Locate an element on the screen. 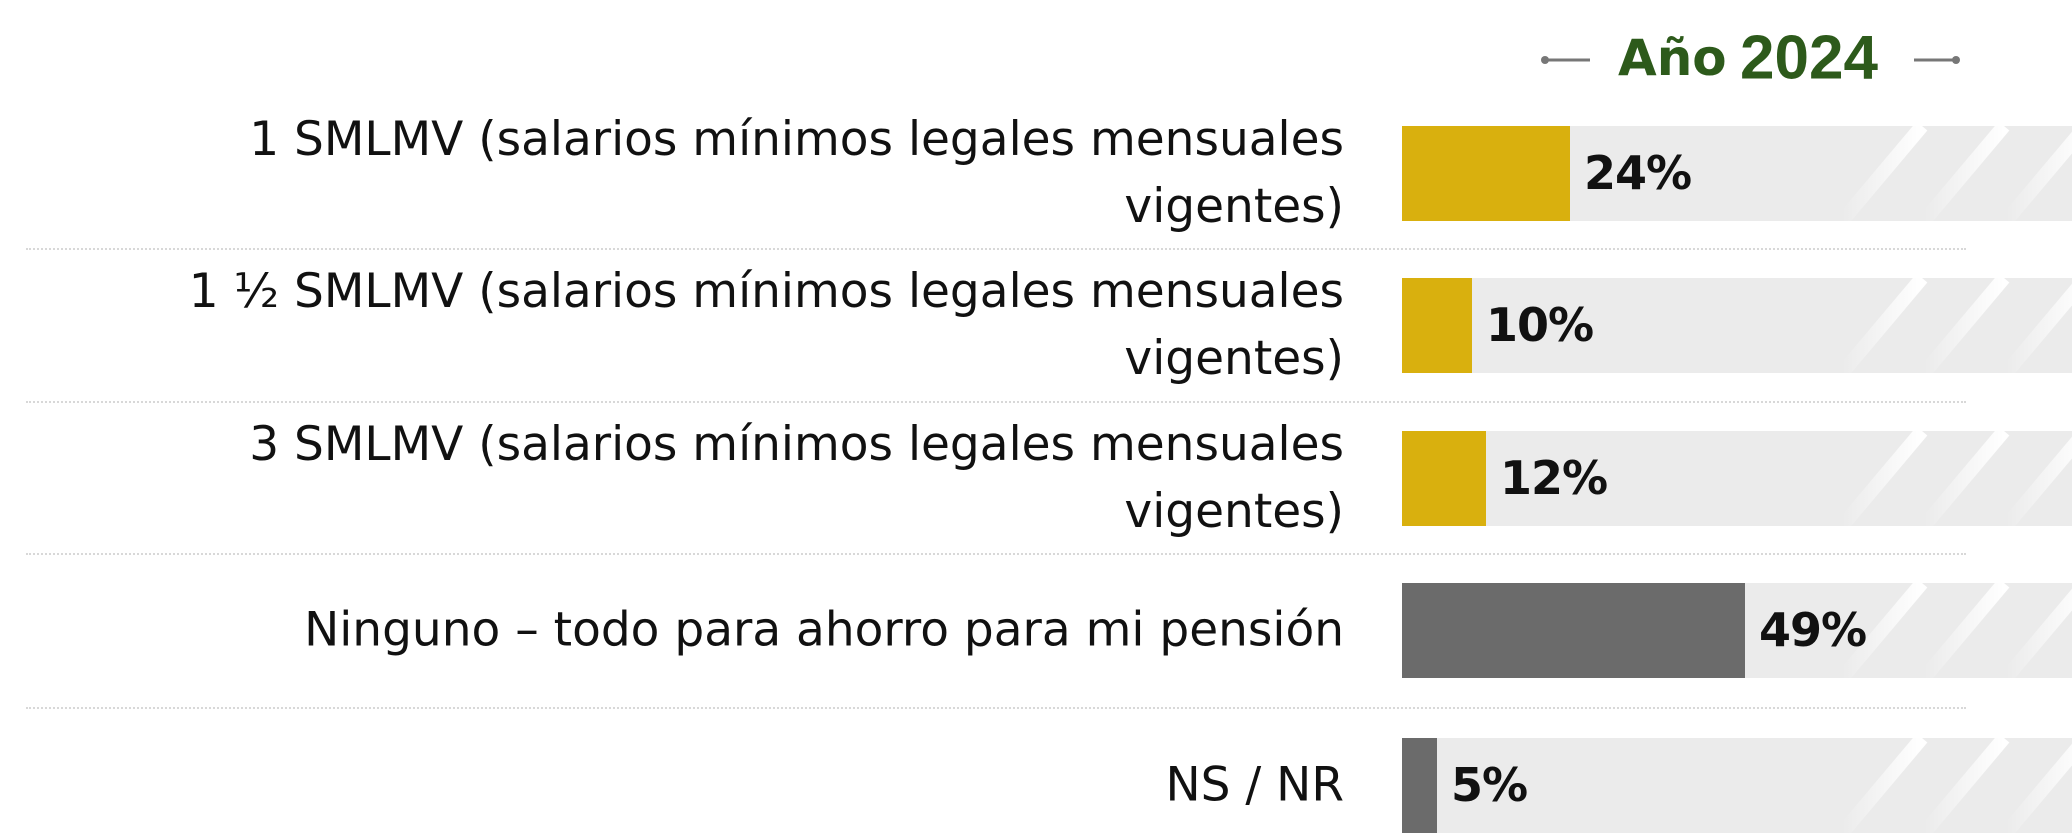 Image resolution: width=2072 pixels, height=833 pixels. value-label: 24% is located at coordinates (1638, 173).